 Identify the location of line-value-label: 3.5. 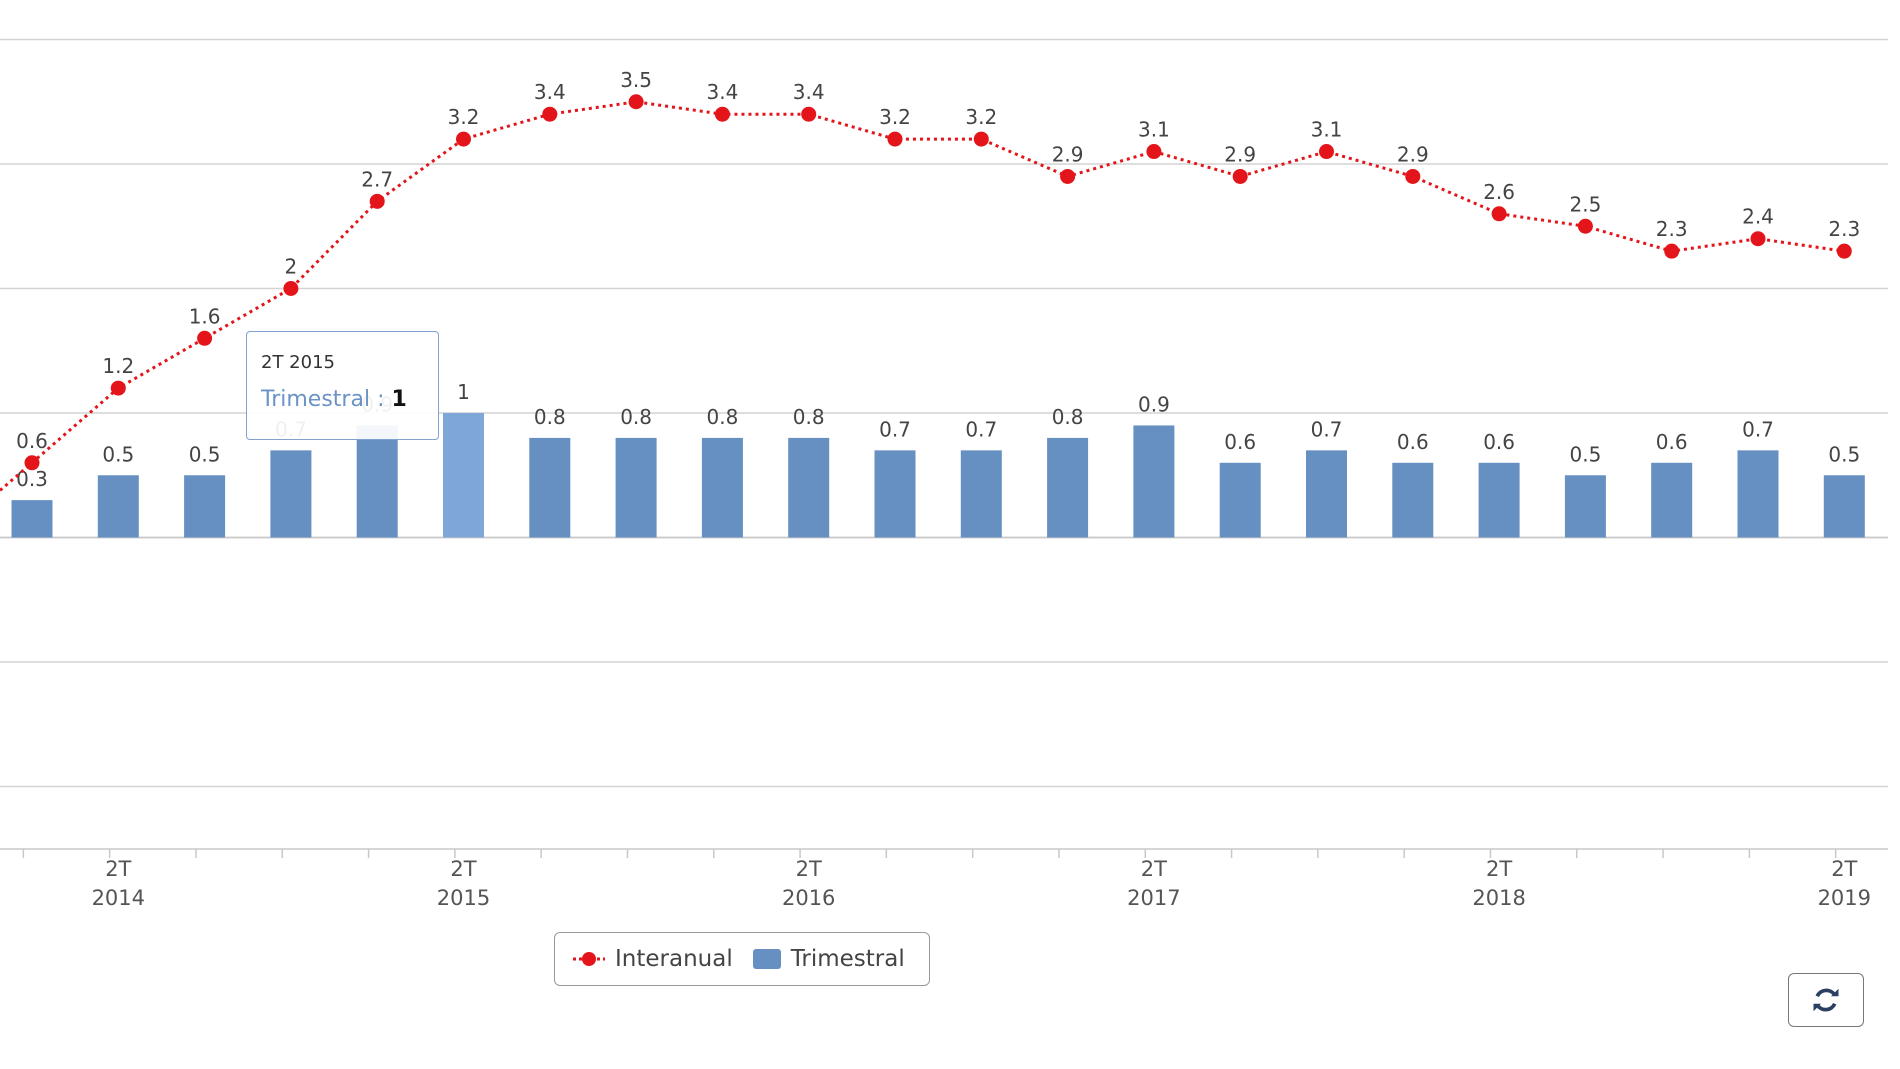
(636, 80).